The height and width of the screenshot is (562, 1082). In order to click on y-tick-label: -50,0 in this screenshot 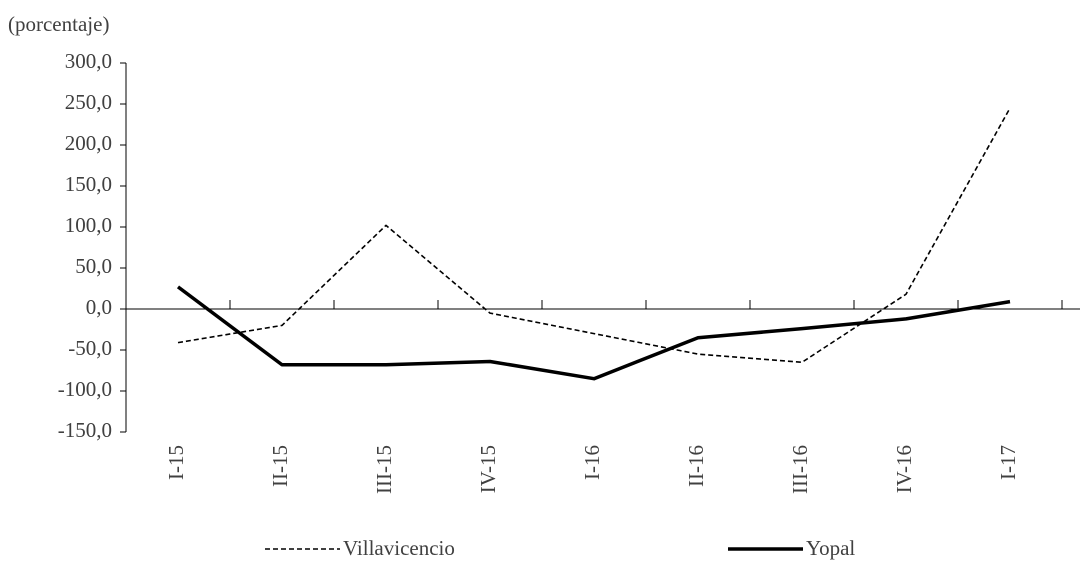, I will do `click(90, 348)`.